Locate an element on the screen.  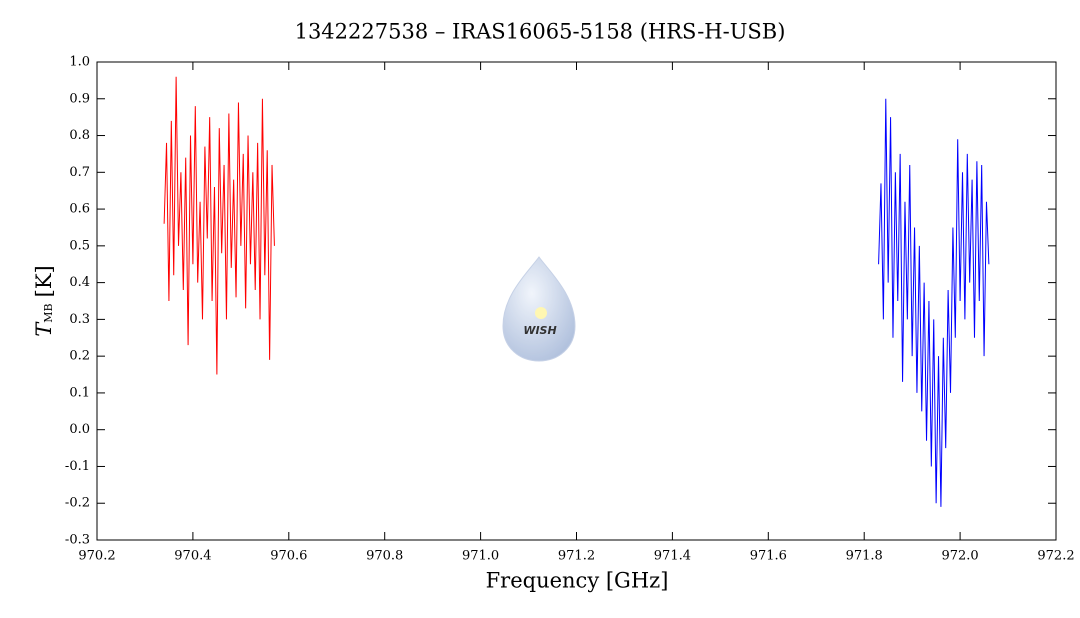
y-tick-label: -0.2 is located at coordinates (77, 503).